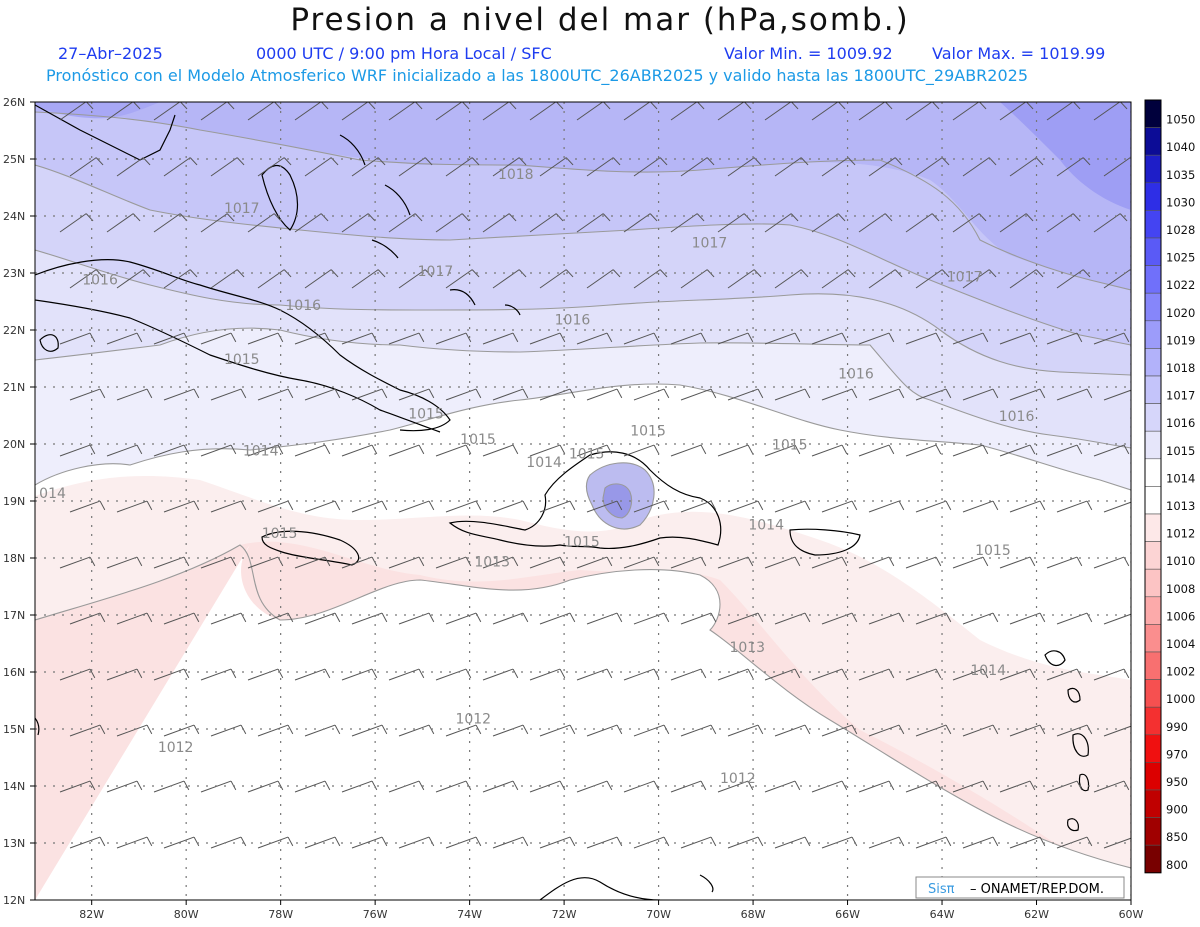 This screenshot has height=927, width=1200. I want to click on lat-label: 15N, so click(14, 729).